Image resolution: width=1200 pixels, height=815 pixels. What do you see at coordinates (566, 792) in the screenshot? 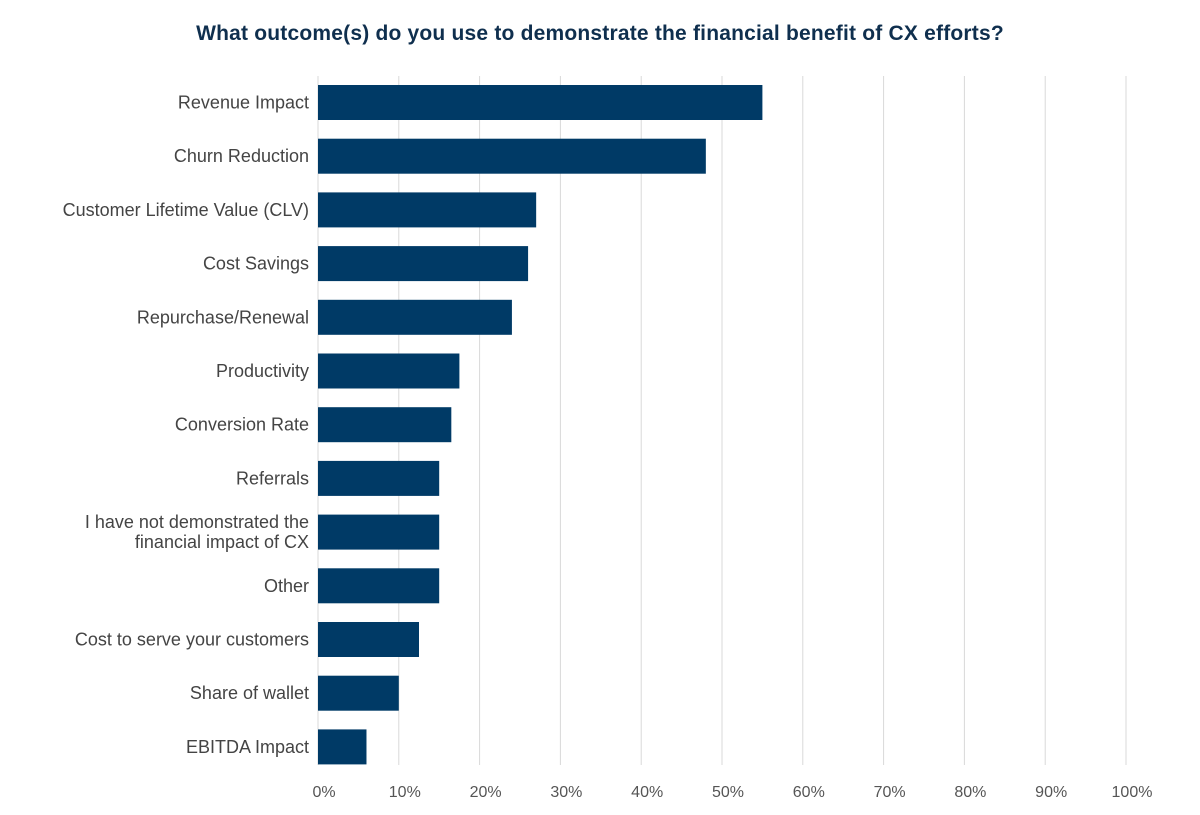
I see `x-tick-label: 30%` at bounding box center [566, 792].